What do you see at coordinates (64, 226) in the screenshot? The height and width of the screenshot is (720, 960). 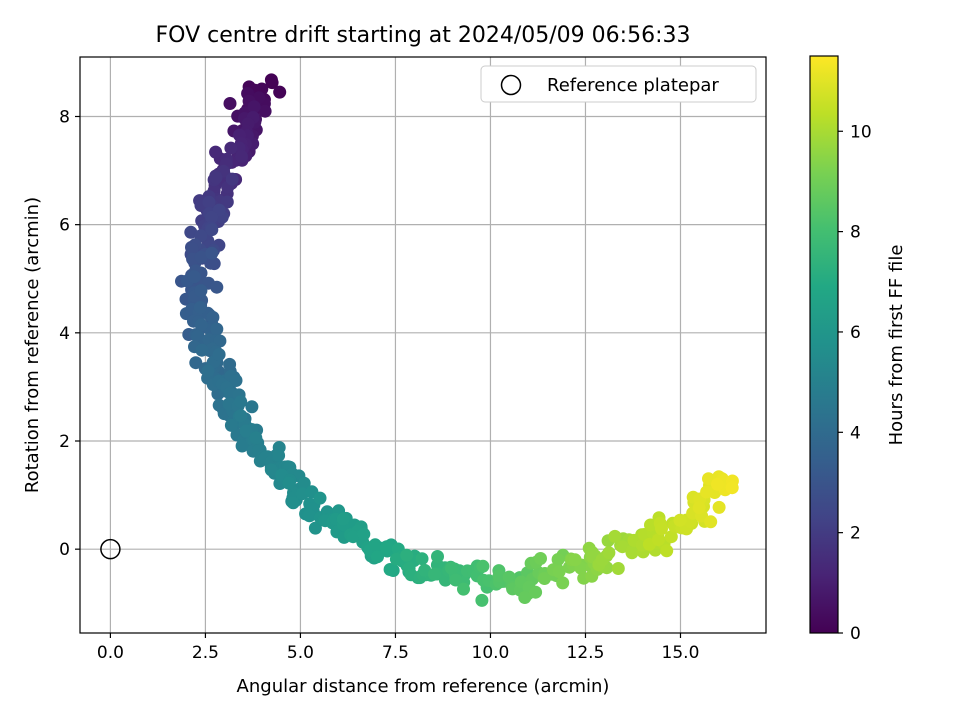 I see `y-tick-label: 6` at bounding box center [64, 226].